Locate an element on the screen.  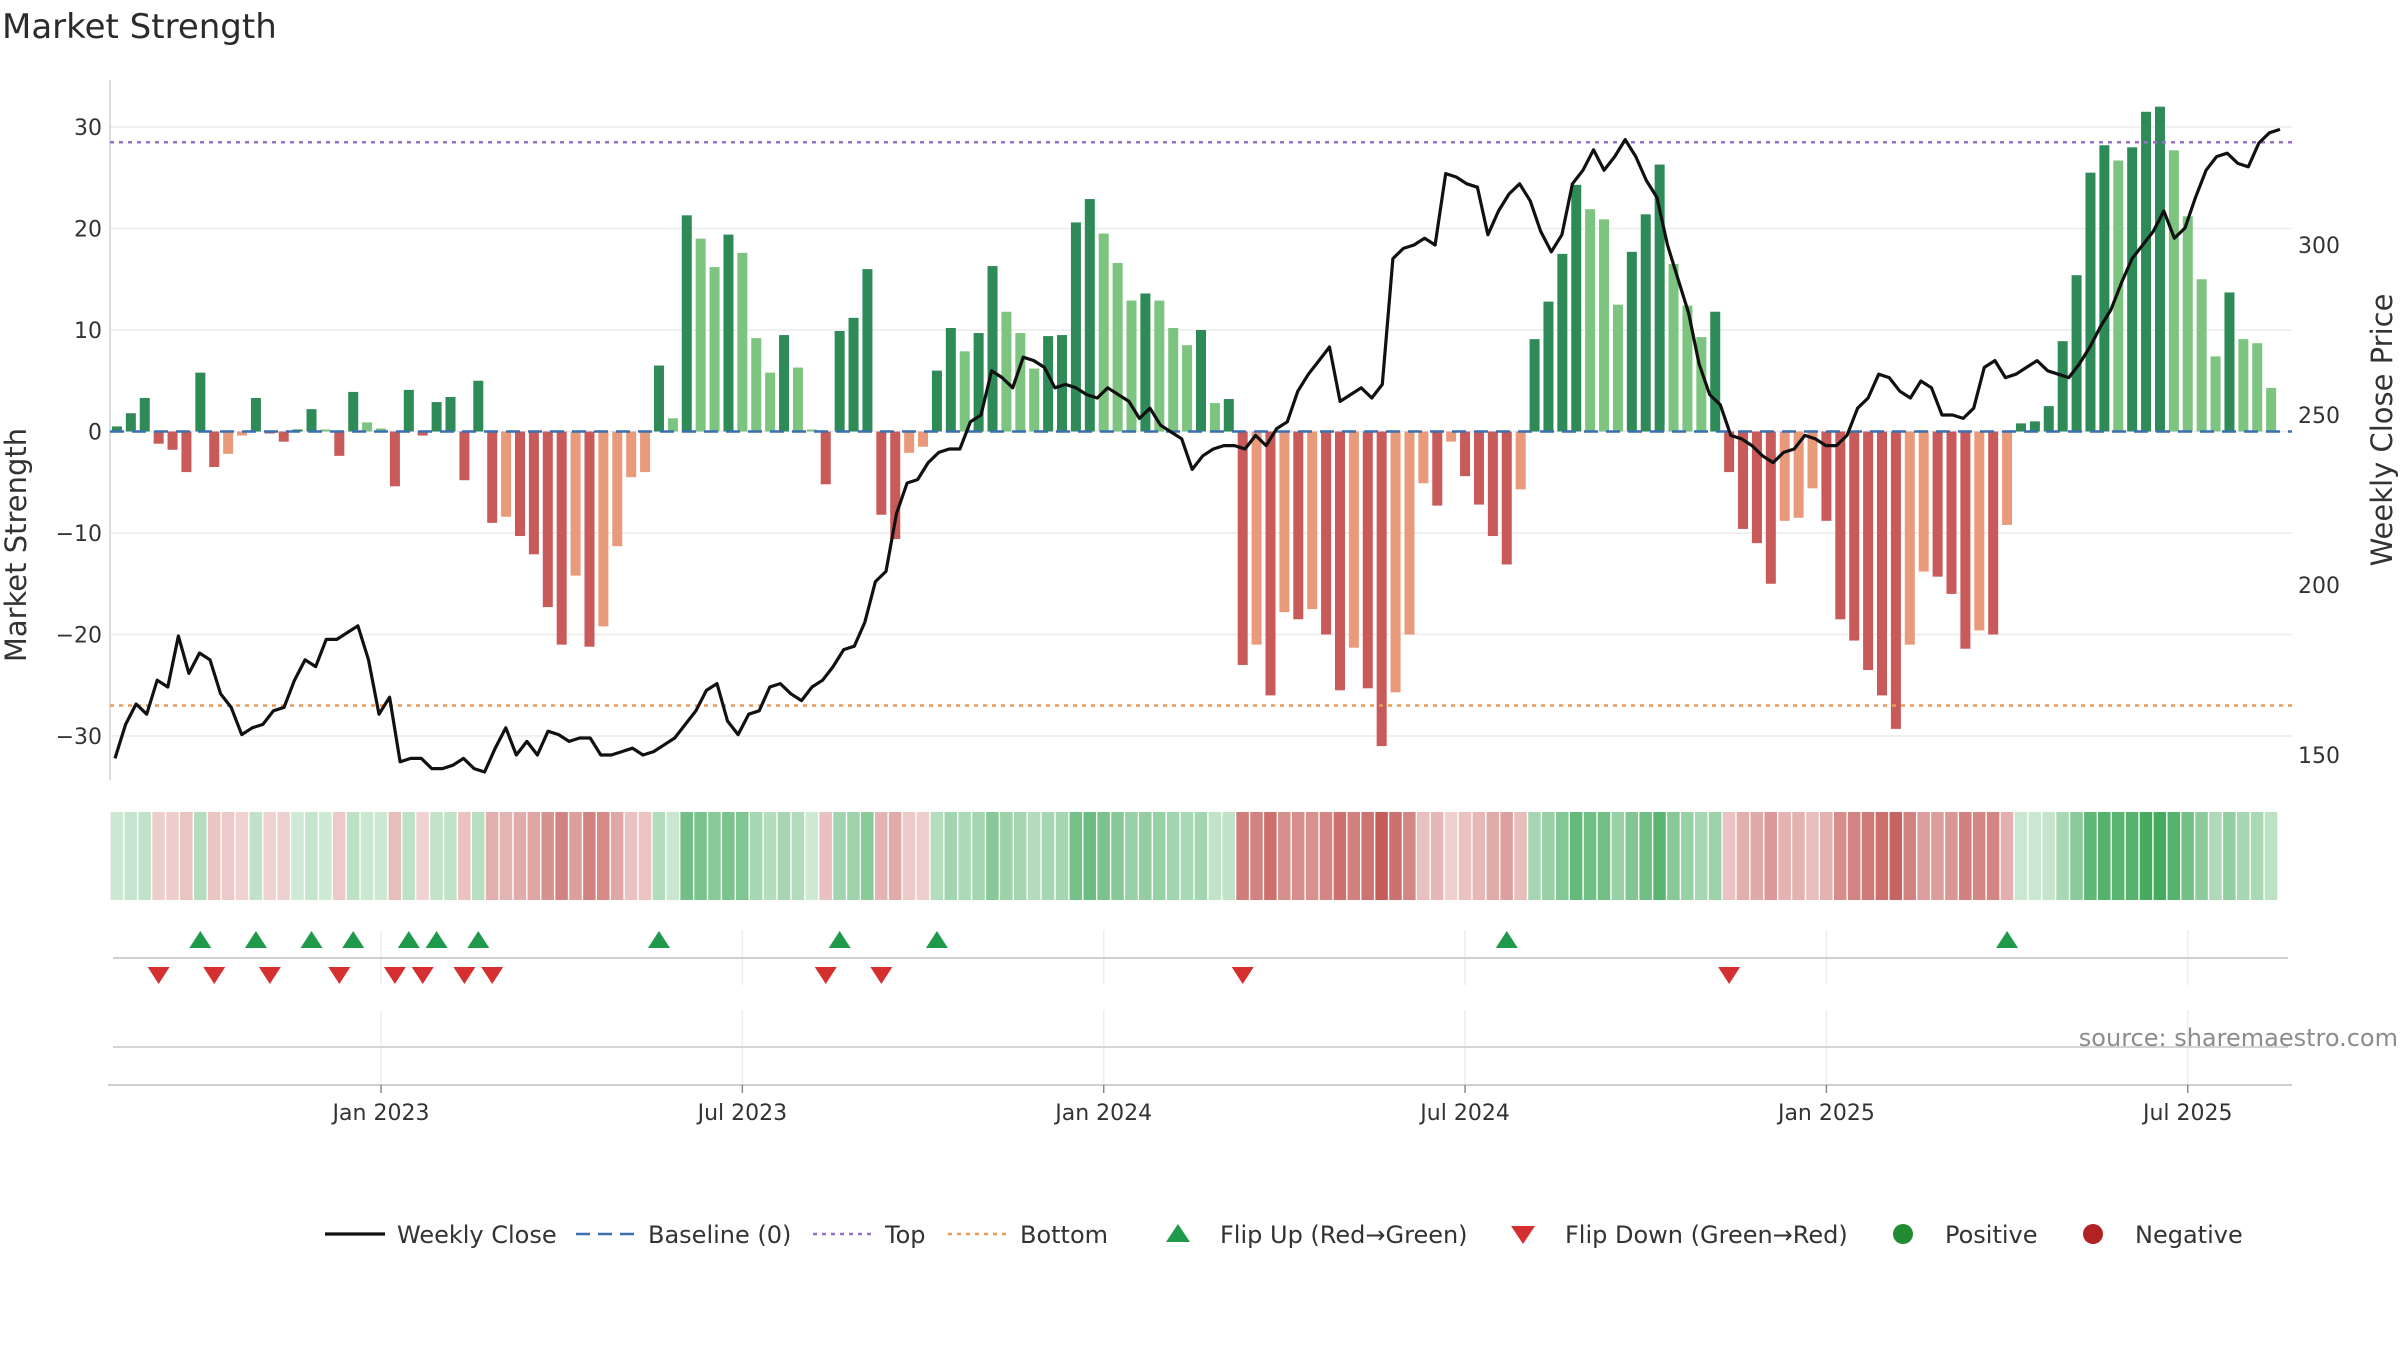
right-tick-label: 200 is located at coordinates (2319, 586).